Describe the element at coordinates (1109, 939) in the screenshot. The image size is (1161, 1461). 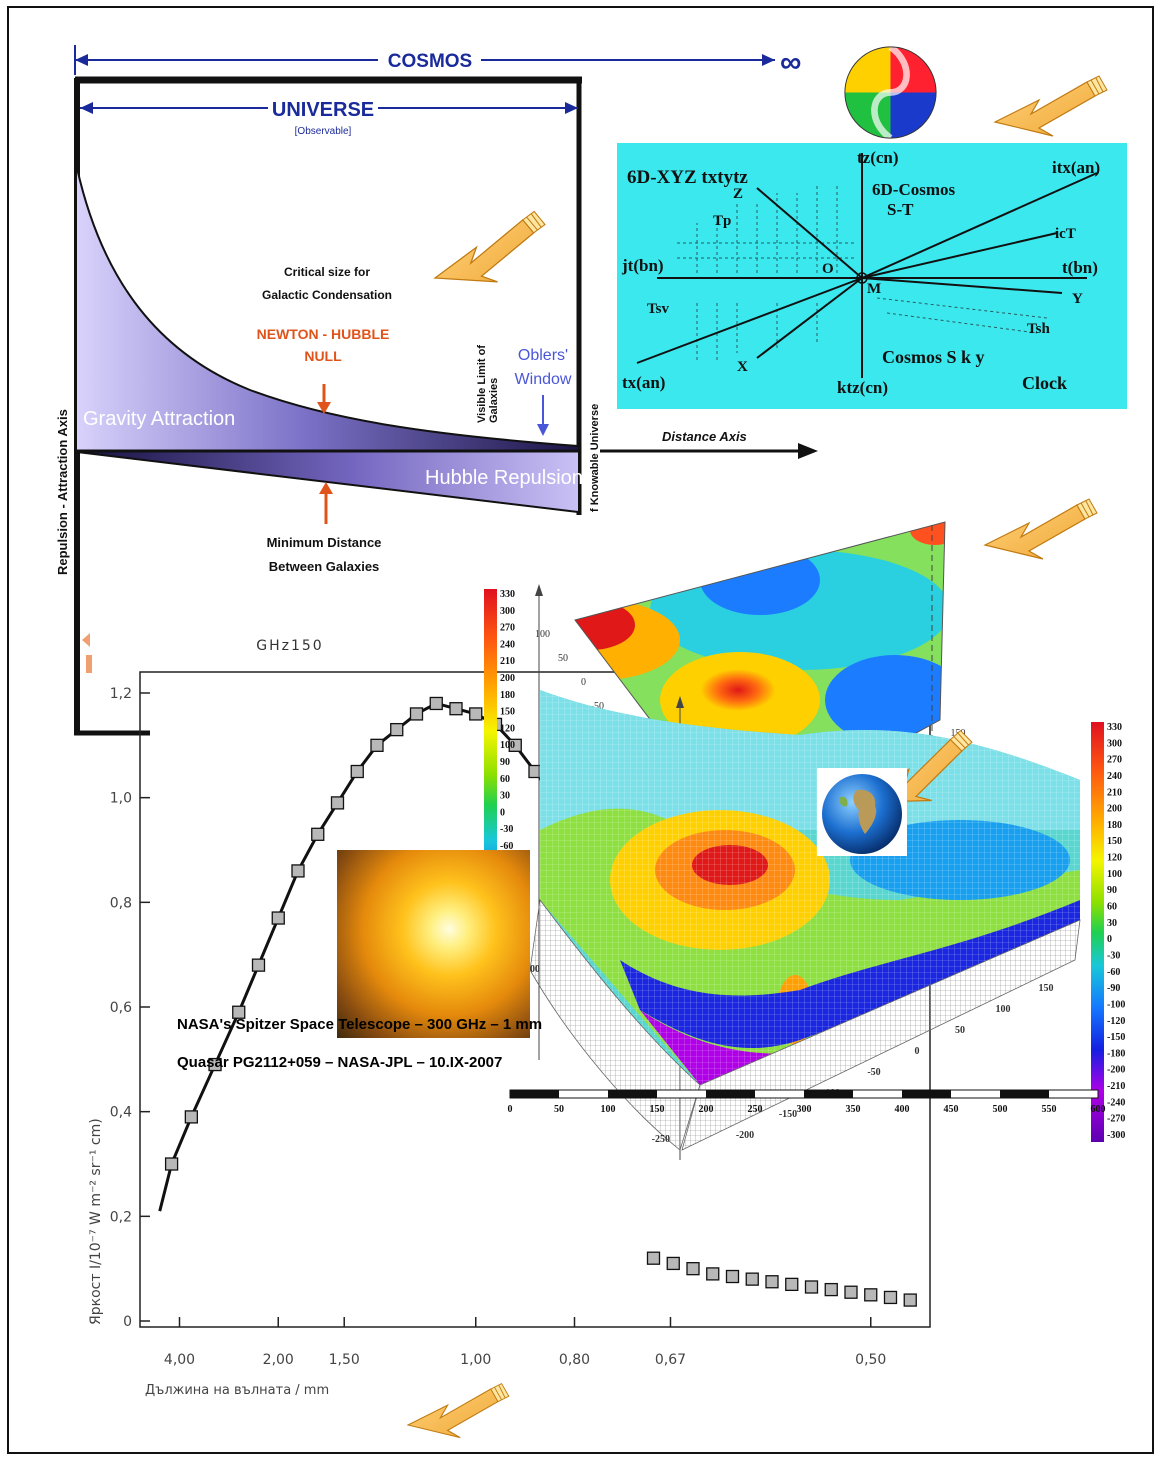
I see `colorbar-tick-label: 0` at that location.